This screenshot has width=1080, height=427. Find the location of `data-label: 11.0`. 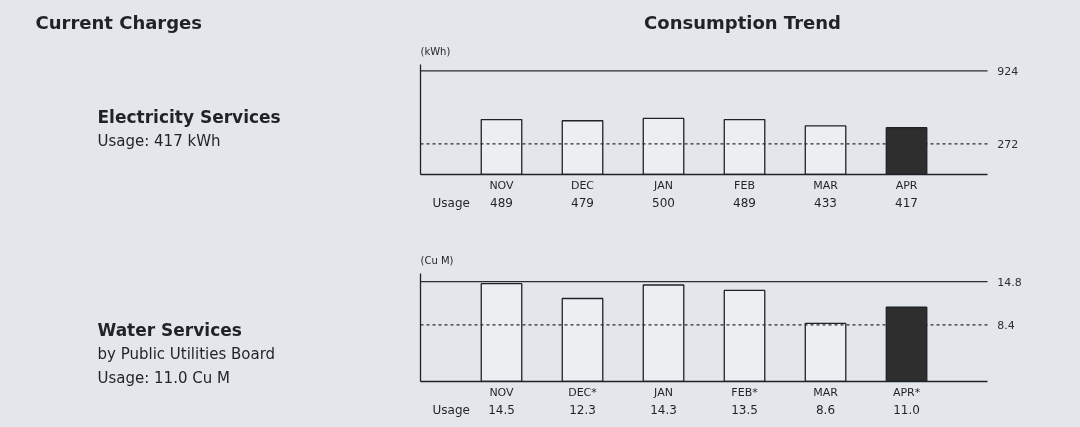

data-label: 11.0 is located at coordinates (906, 409).